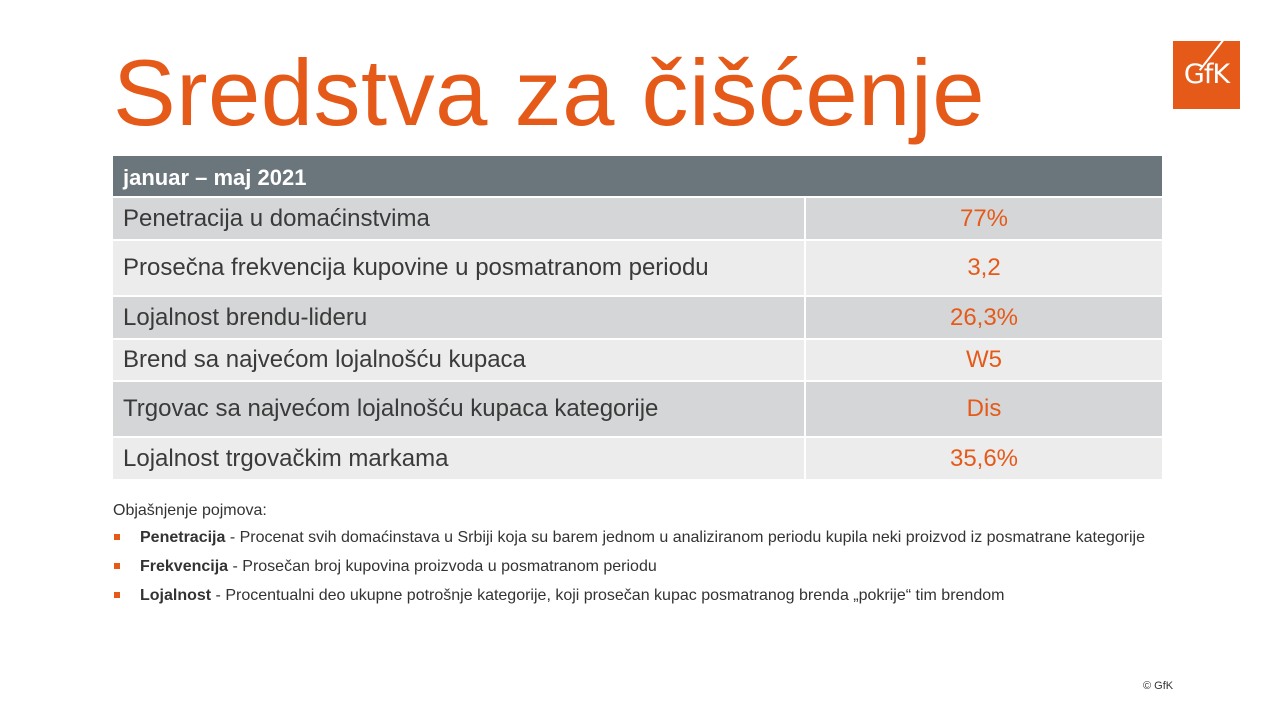 The height and width of the screenshot is (720, 1280). Describe the element at coordinates (984, 267) in the screenshot. I see `row-value: 3,2` at that location.